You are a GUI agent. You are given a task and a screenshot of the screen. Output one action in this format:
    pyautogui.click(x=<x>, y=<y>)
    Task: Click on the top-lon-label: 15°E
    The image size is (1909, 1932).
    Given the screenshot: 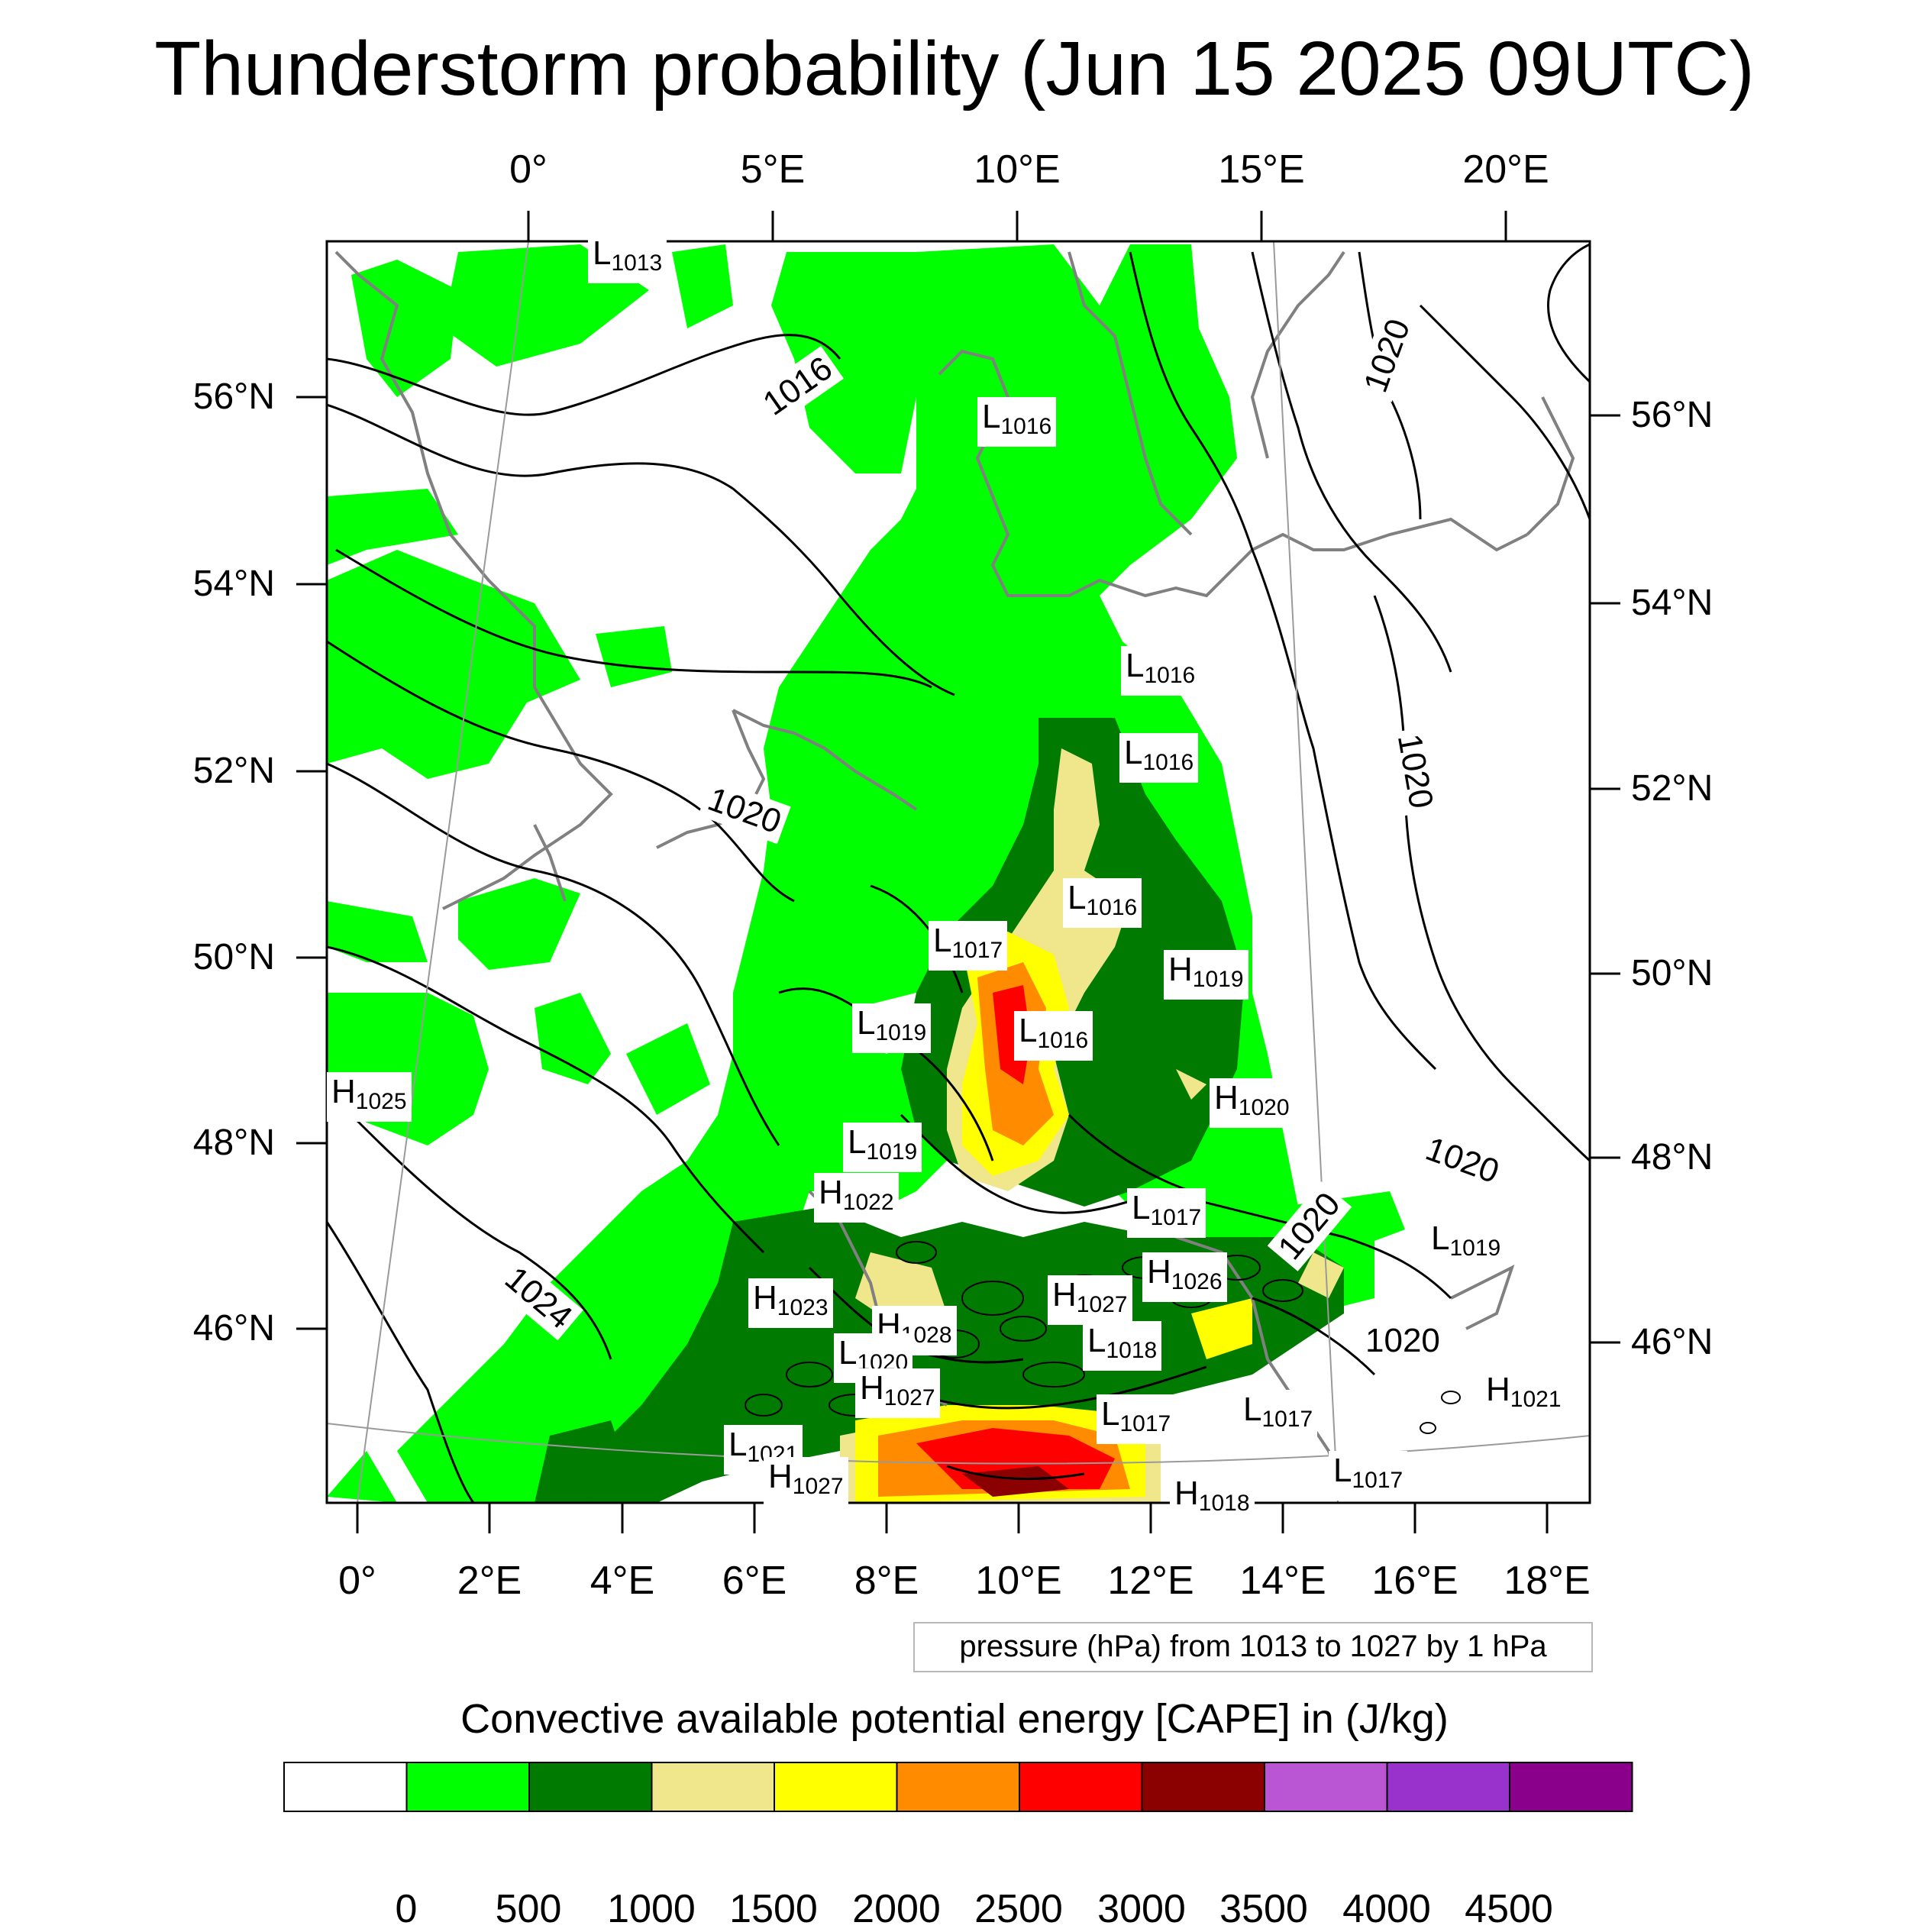 What is the action you would take?
    pyautogui.click(x=1261, y=169)
    